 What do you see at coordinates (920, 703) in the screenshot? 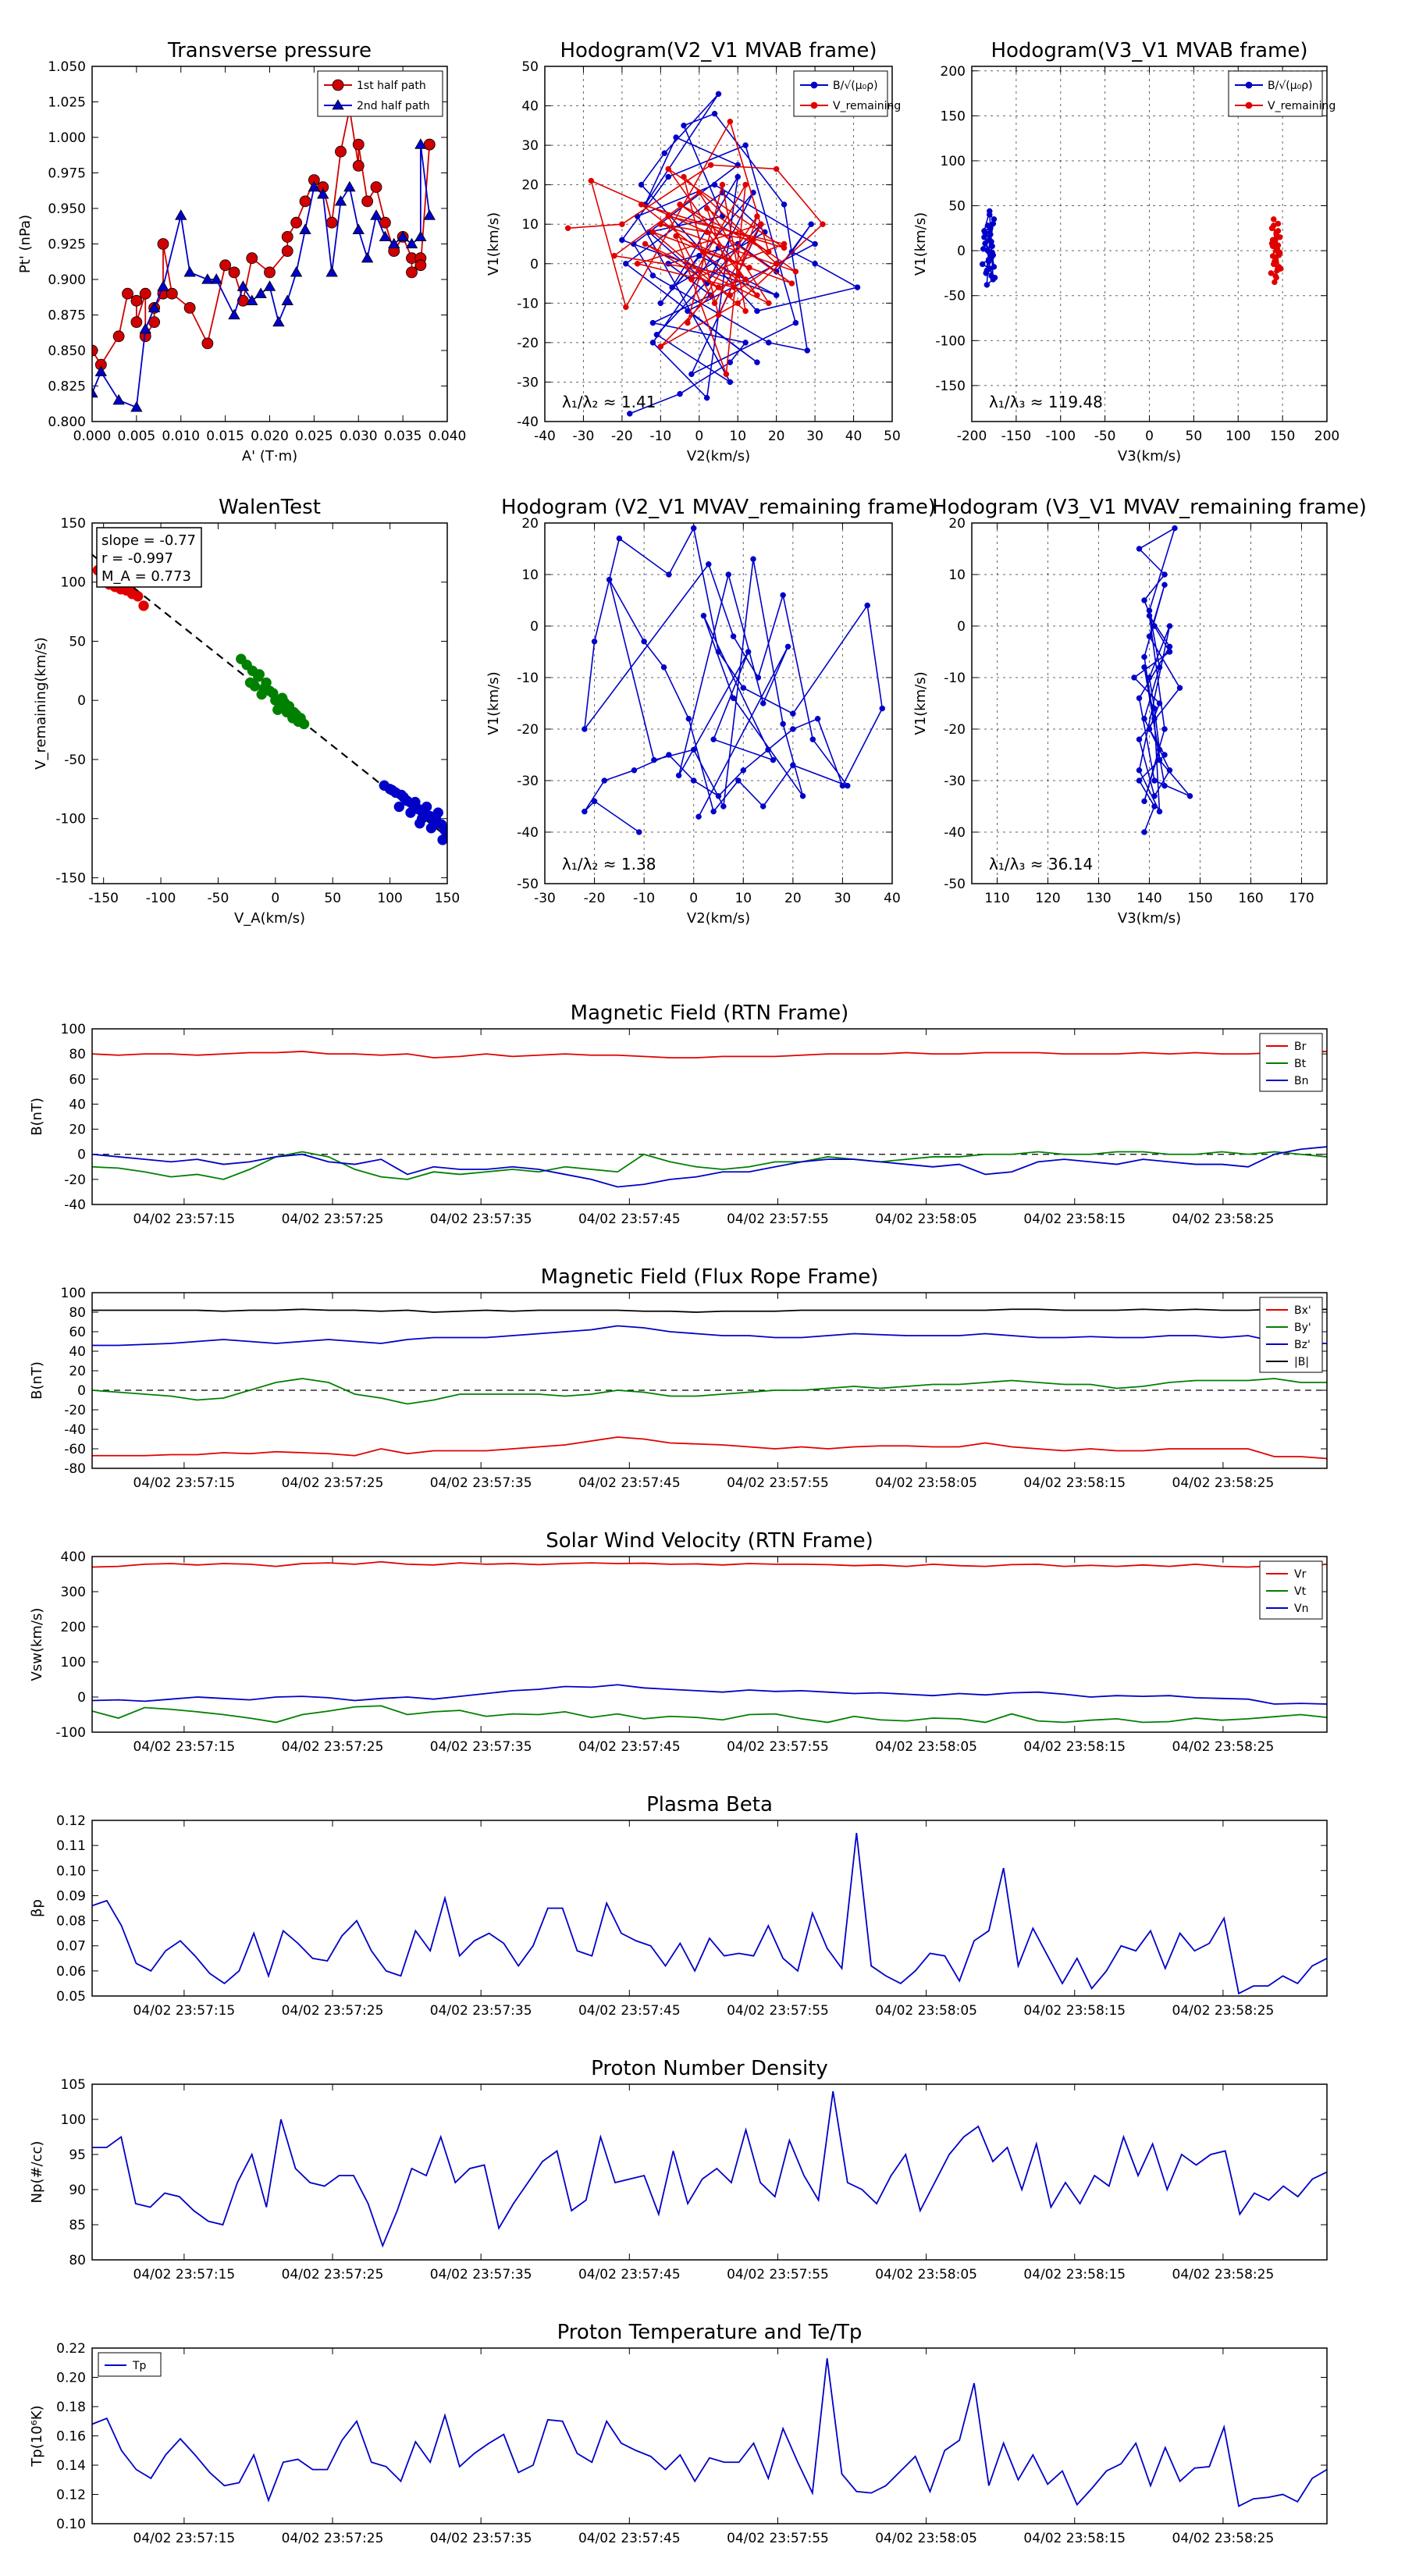
I see `y-axis-label: V1(km/s)` at bounding box center [920, 703].